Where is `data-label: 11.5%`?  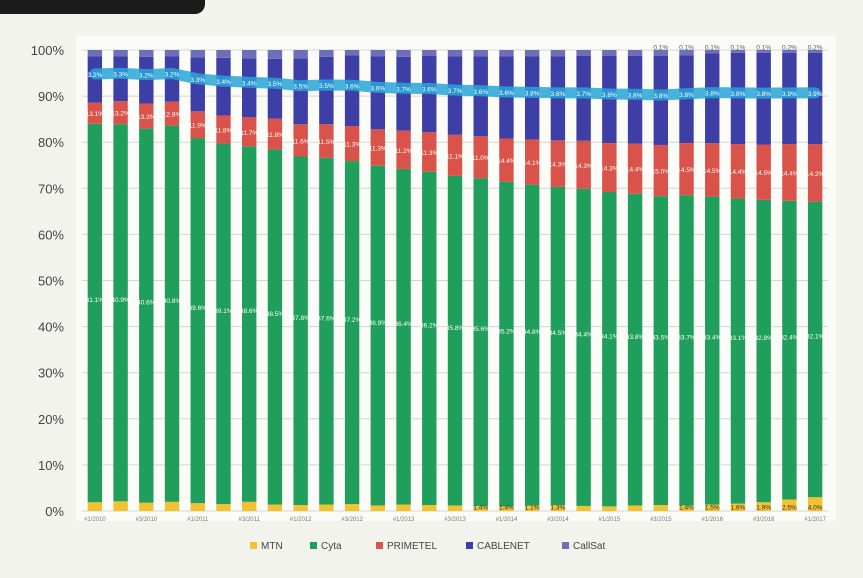 data-label: 11.5% is located at coordinates (326, 142).